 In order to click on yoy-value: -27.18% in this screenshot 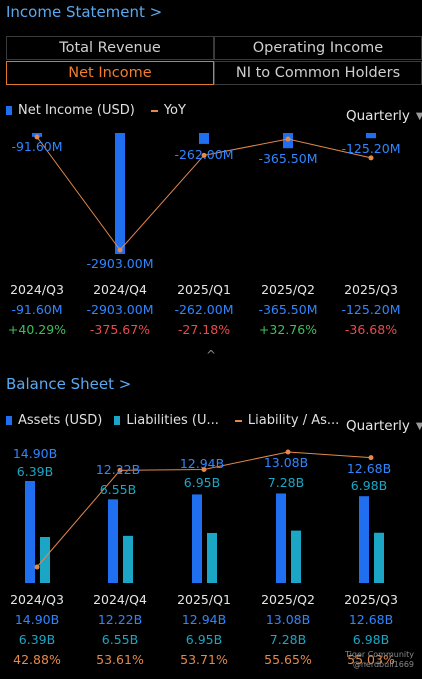, I will do `click(204, 329)`.